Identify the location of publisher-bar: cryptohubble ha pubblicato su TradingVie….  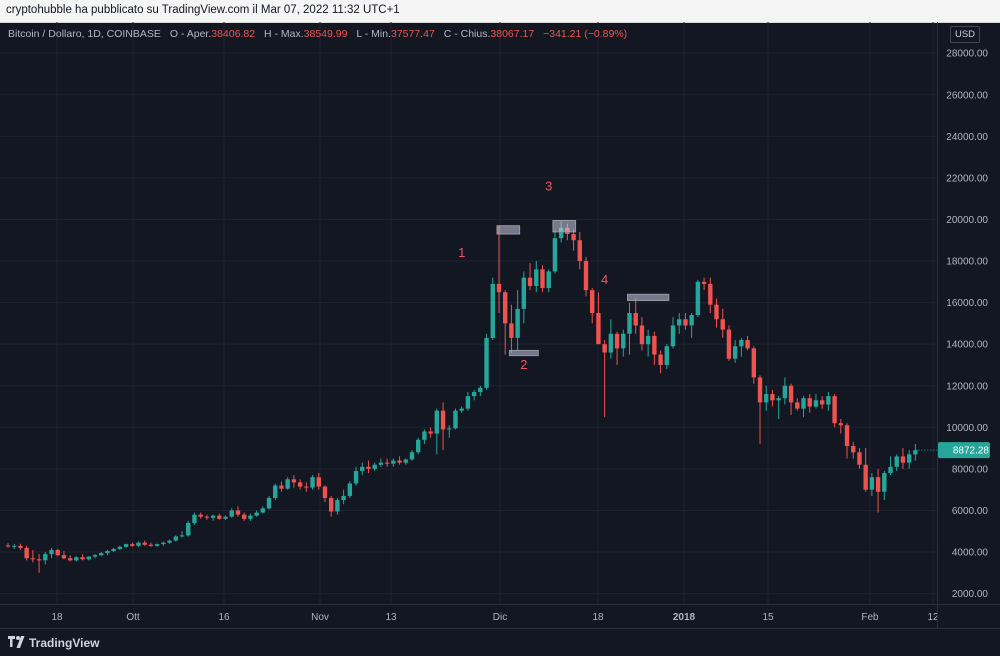
(500, 11).